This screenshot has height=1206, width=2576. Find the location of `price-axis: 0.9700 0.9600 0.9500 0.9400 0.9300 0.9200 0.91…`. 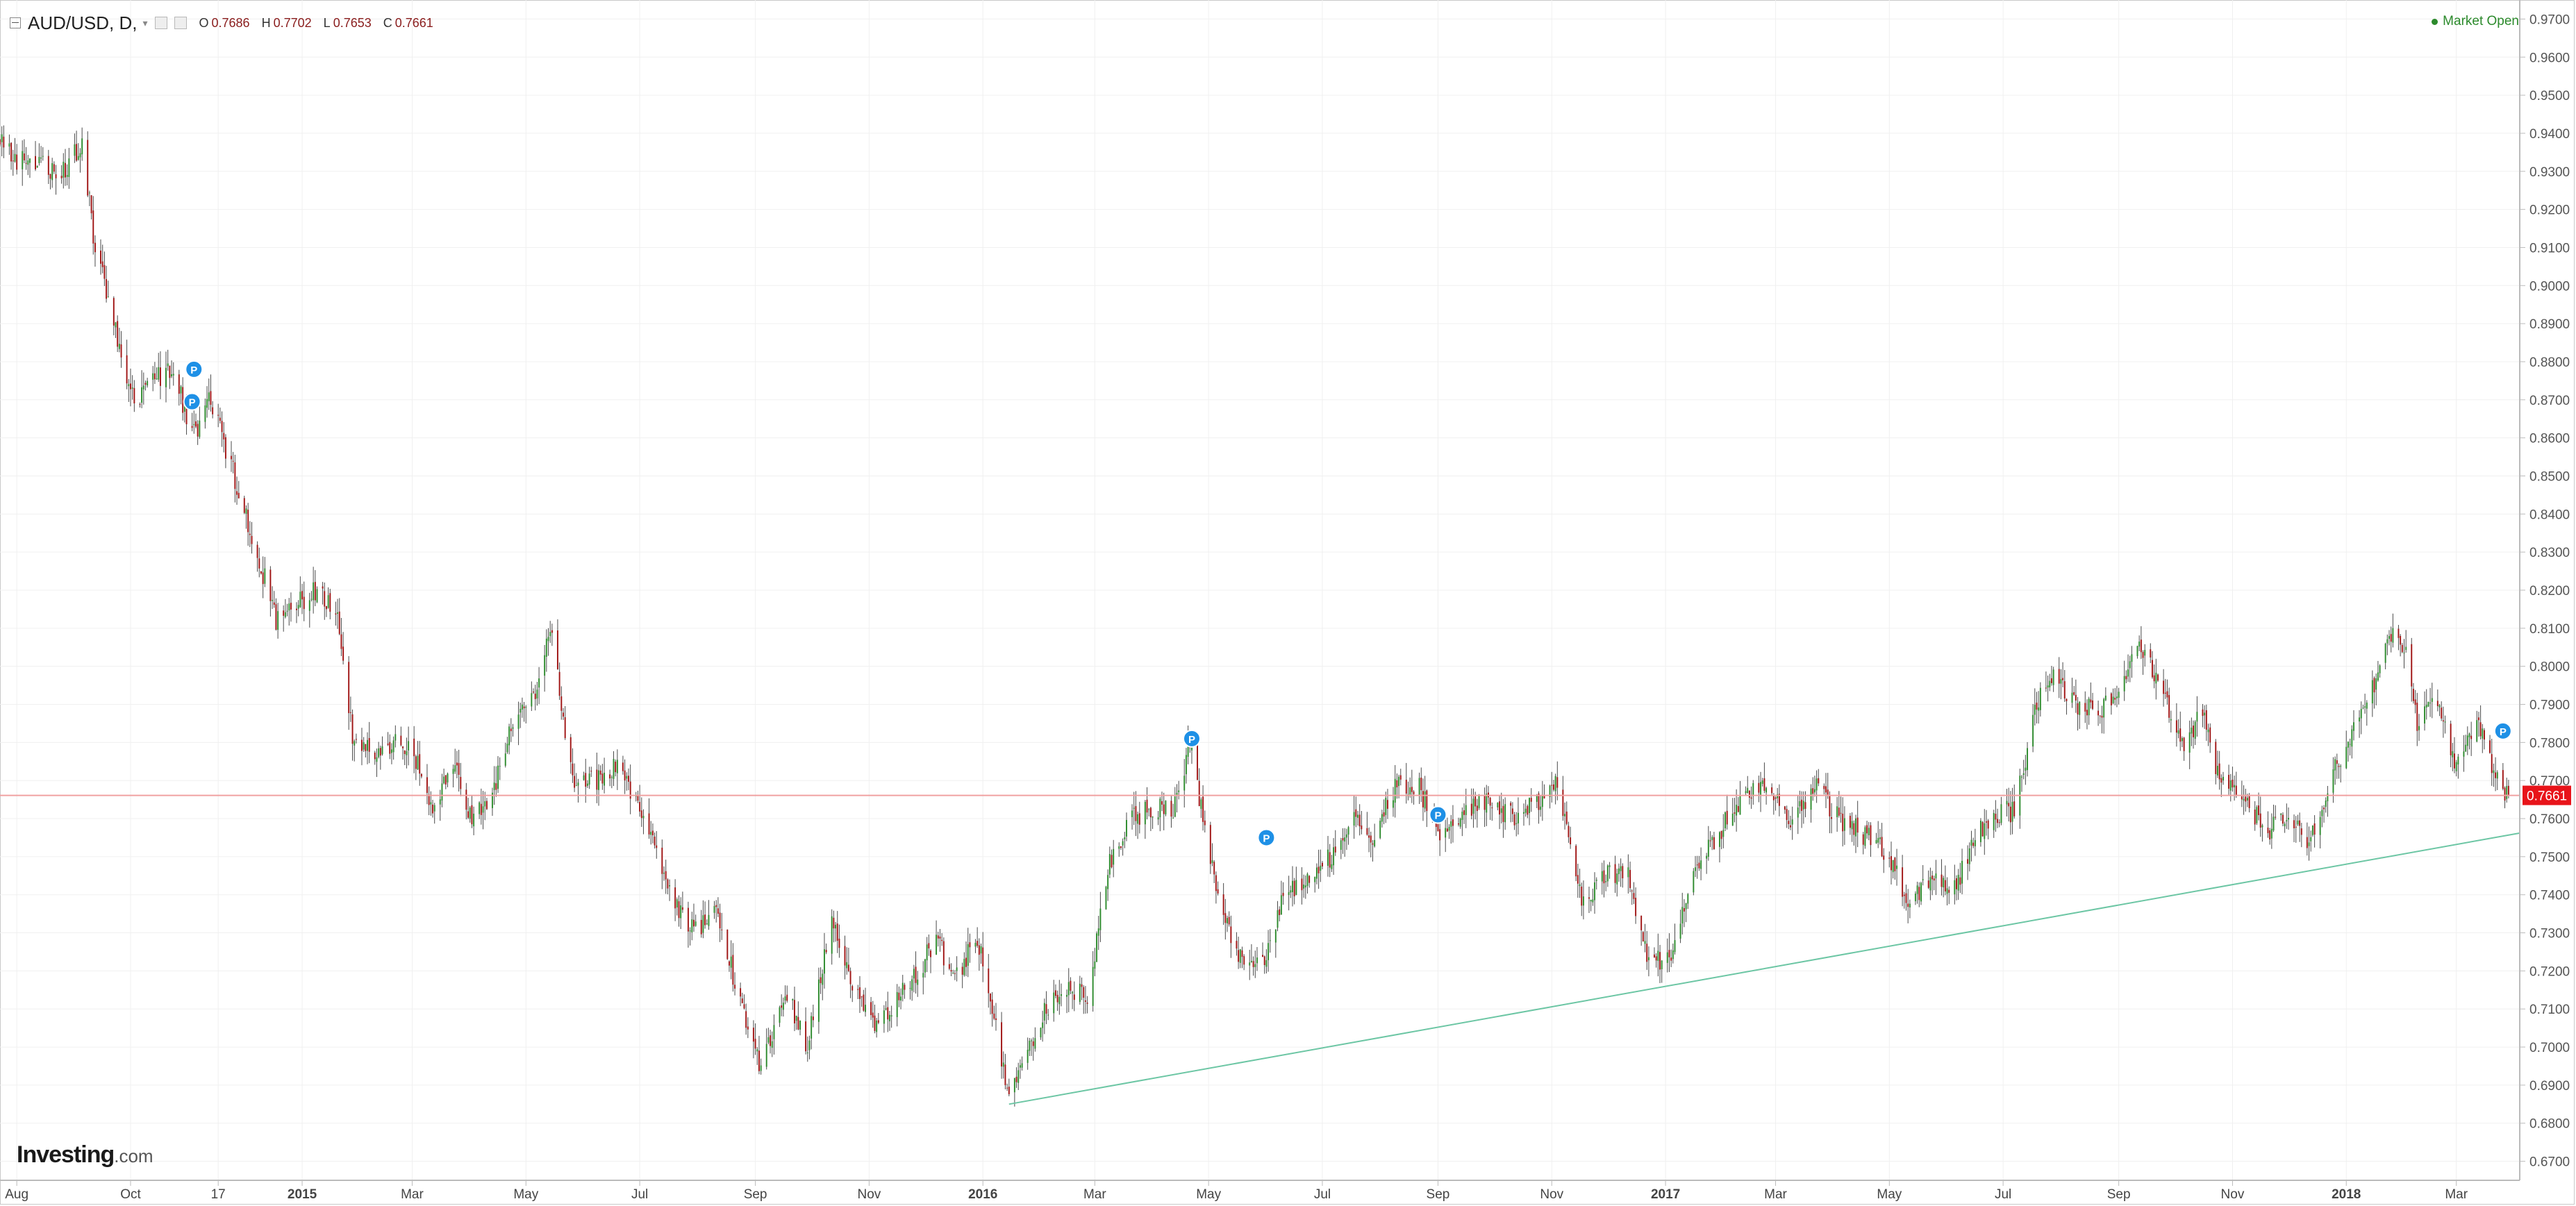

price-axis: 0.9700 0.9600 0.9500 0.9400 0.9300 0.9200 0.91… is located at coordinates (2544, 590).